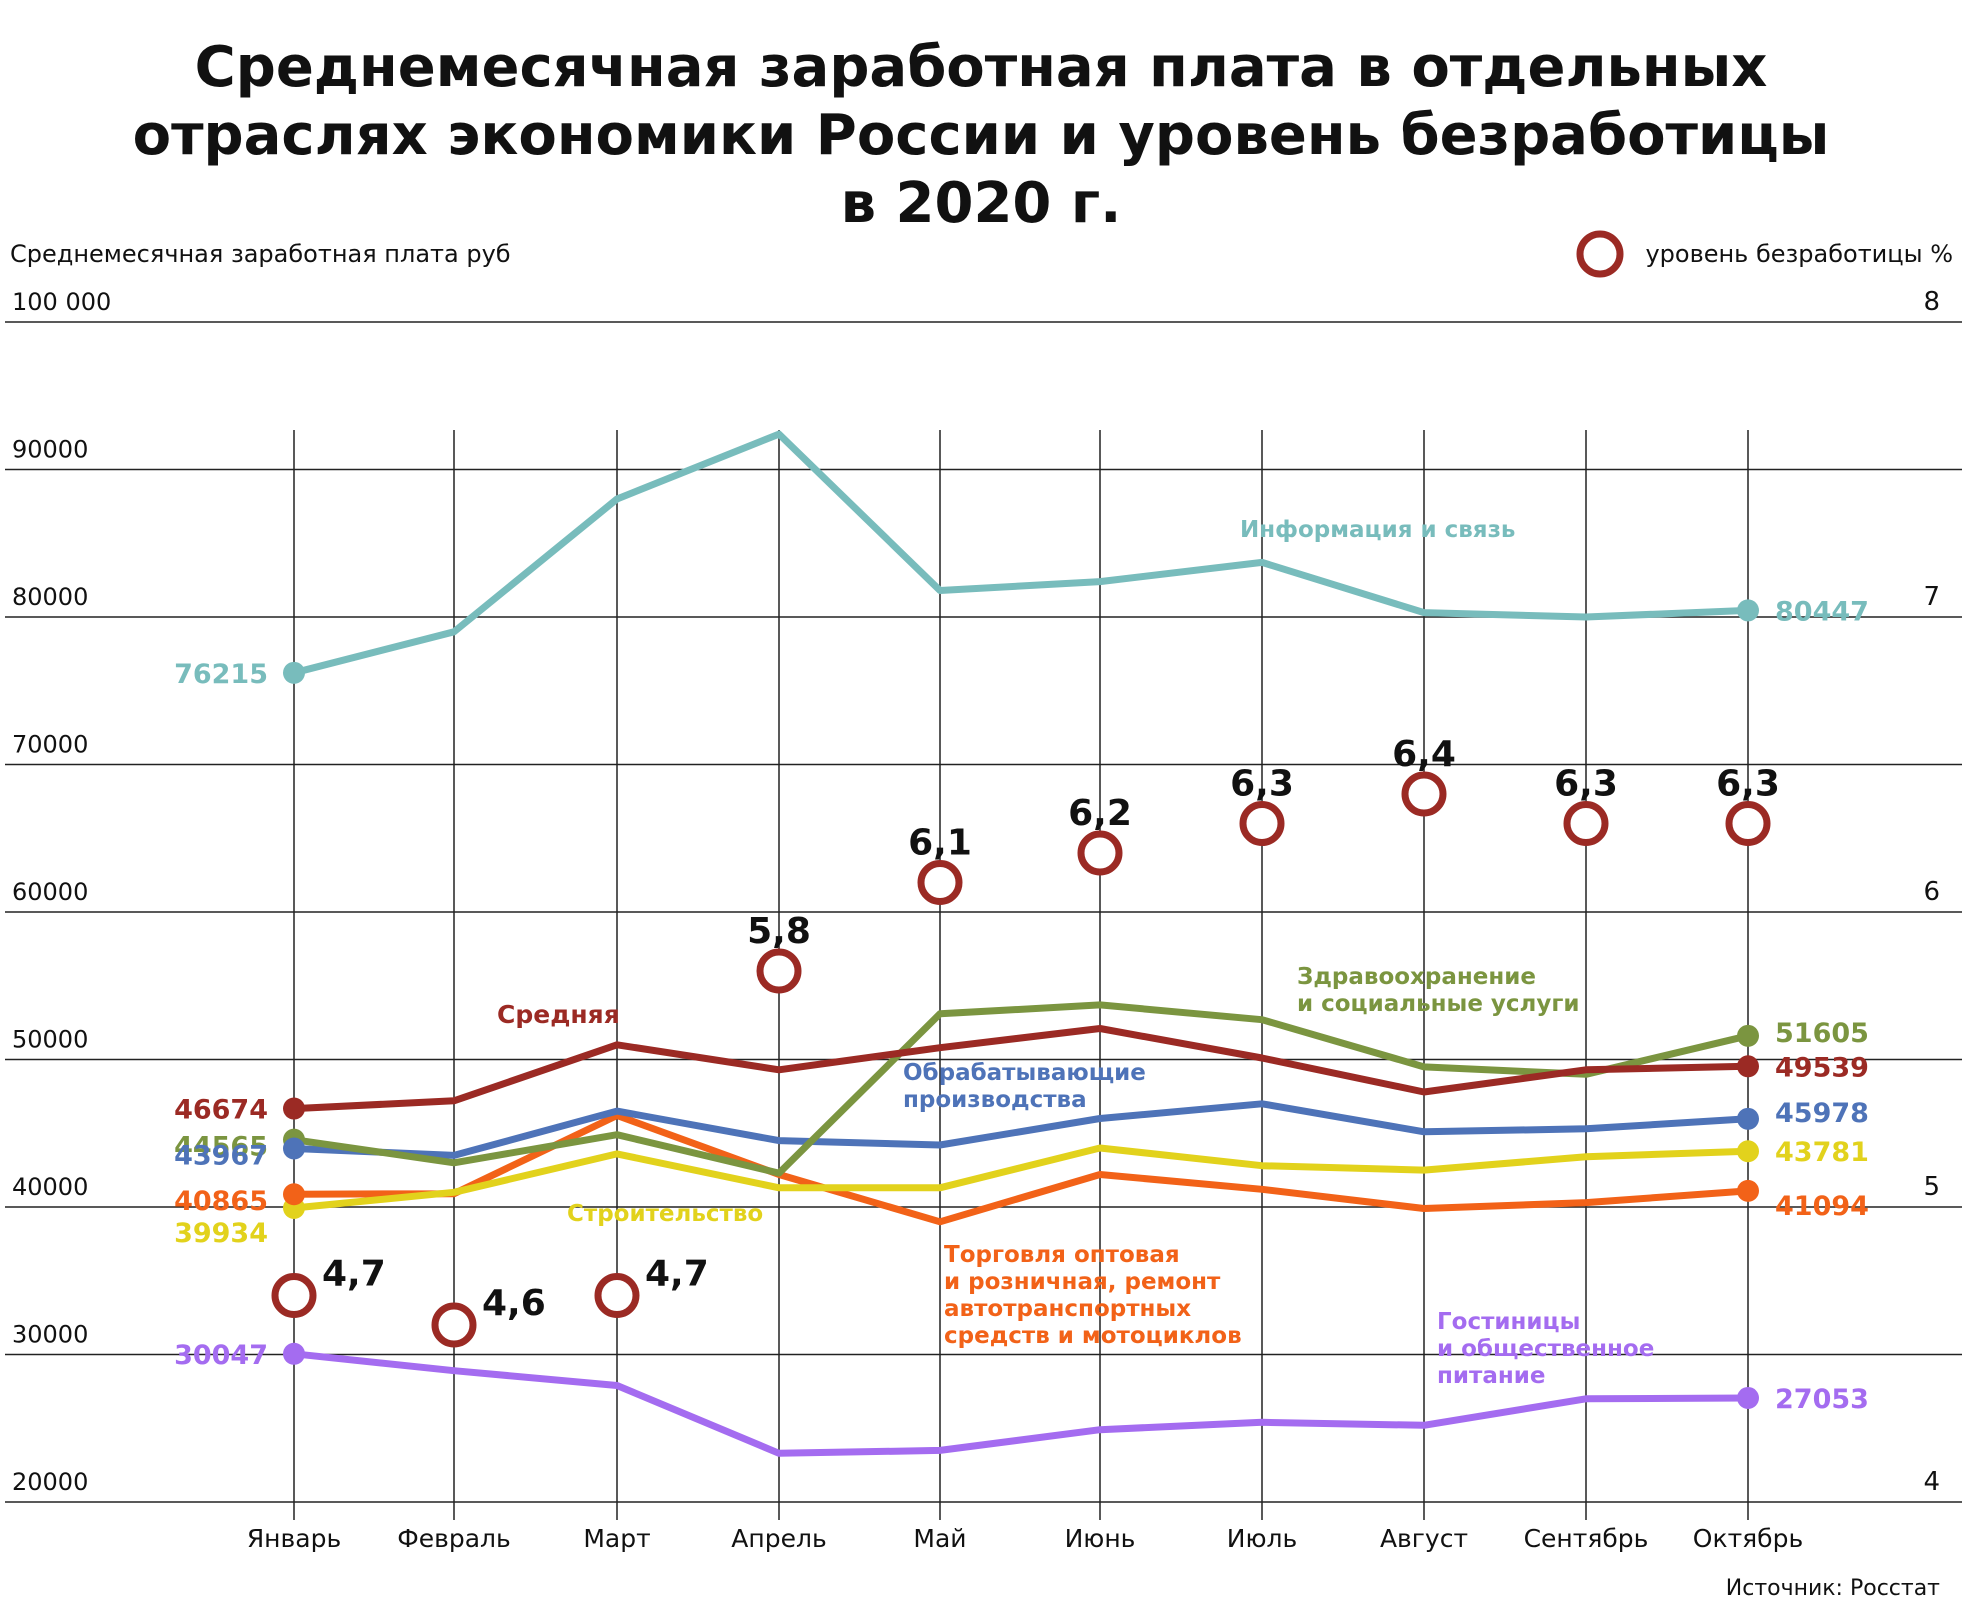  I want to click on chart-title-line-3: в 2020 г., so click(981, 203).